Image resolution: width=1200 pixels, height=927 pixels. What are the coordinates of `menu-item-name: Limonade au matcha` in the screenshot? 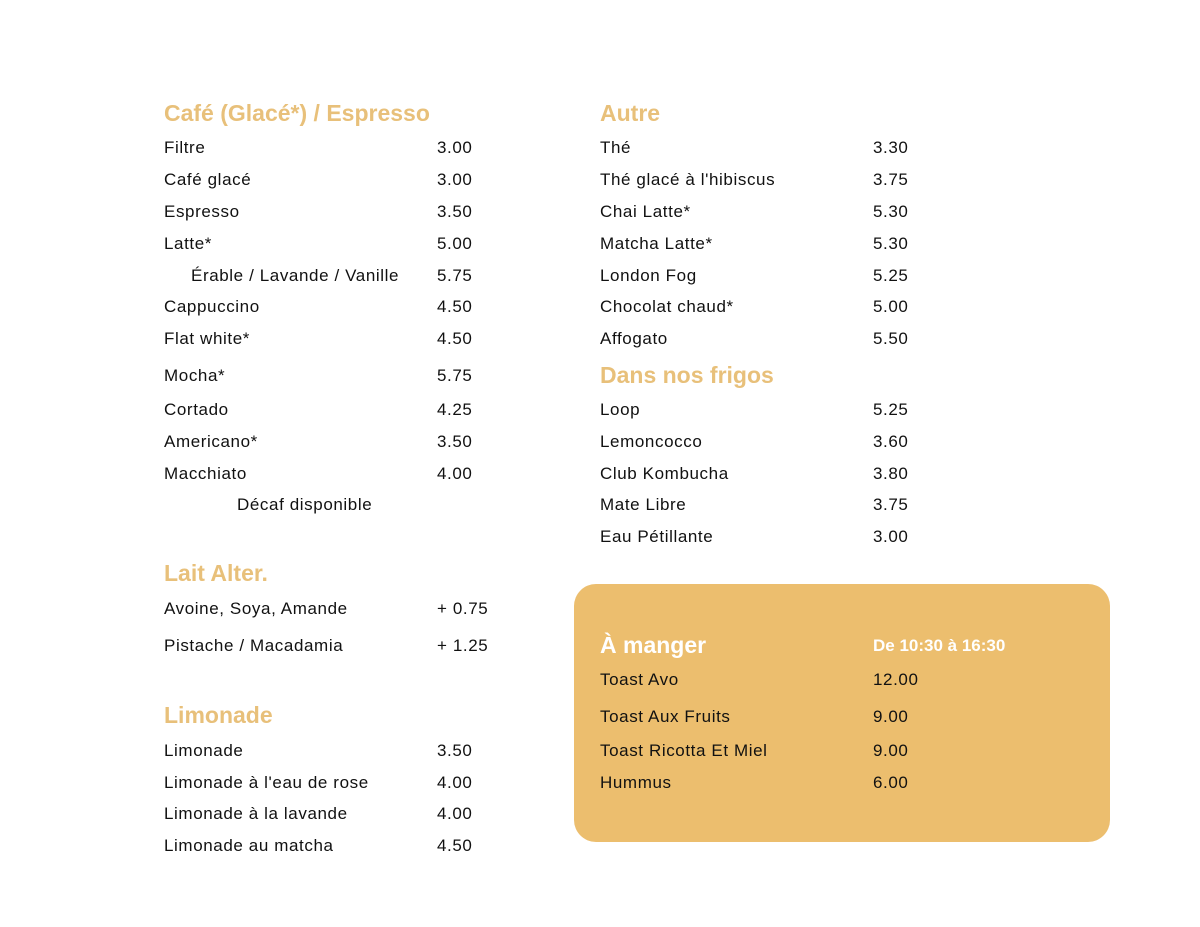 It's located at (249, 845).